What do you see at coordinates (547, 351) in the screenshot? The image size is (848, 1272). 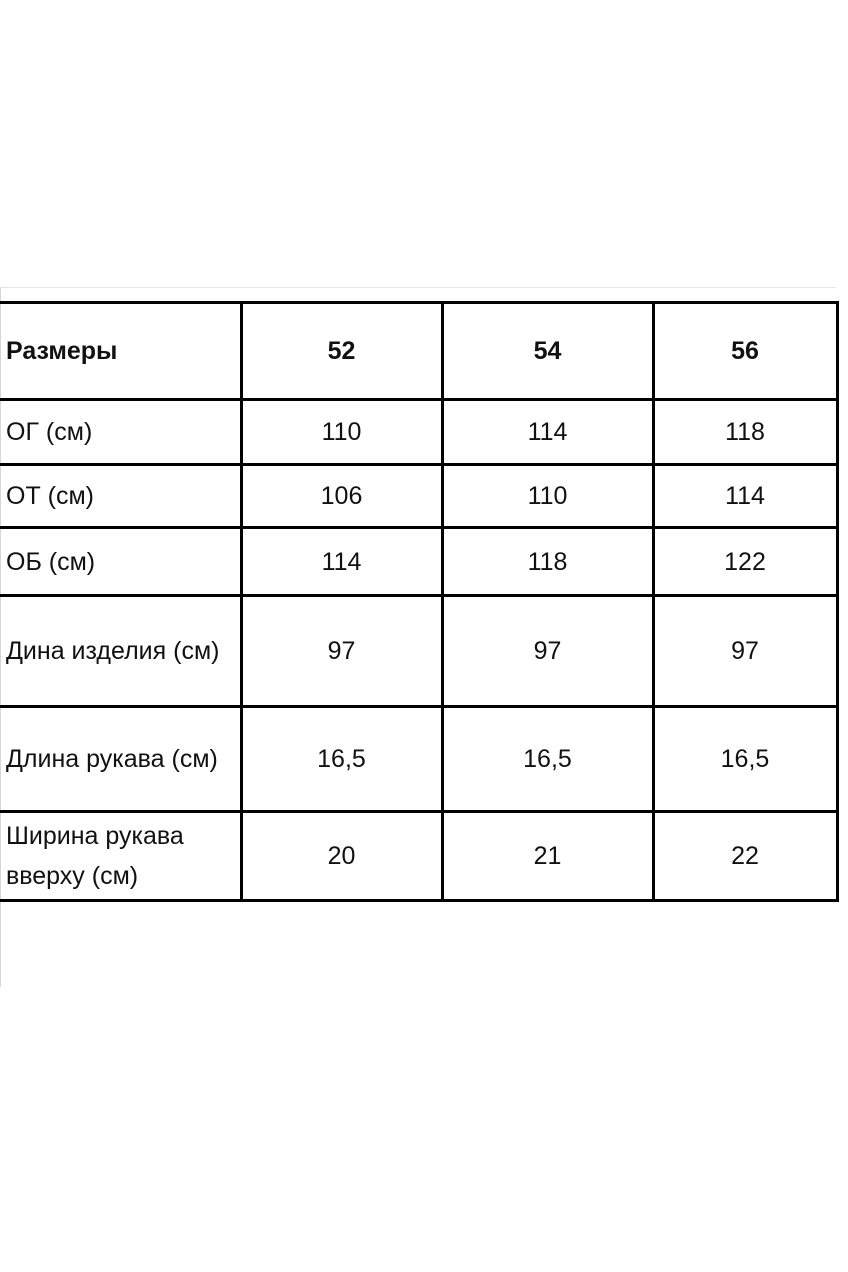 I see `cell-value: 54` at bounding box center [547, 351].